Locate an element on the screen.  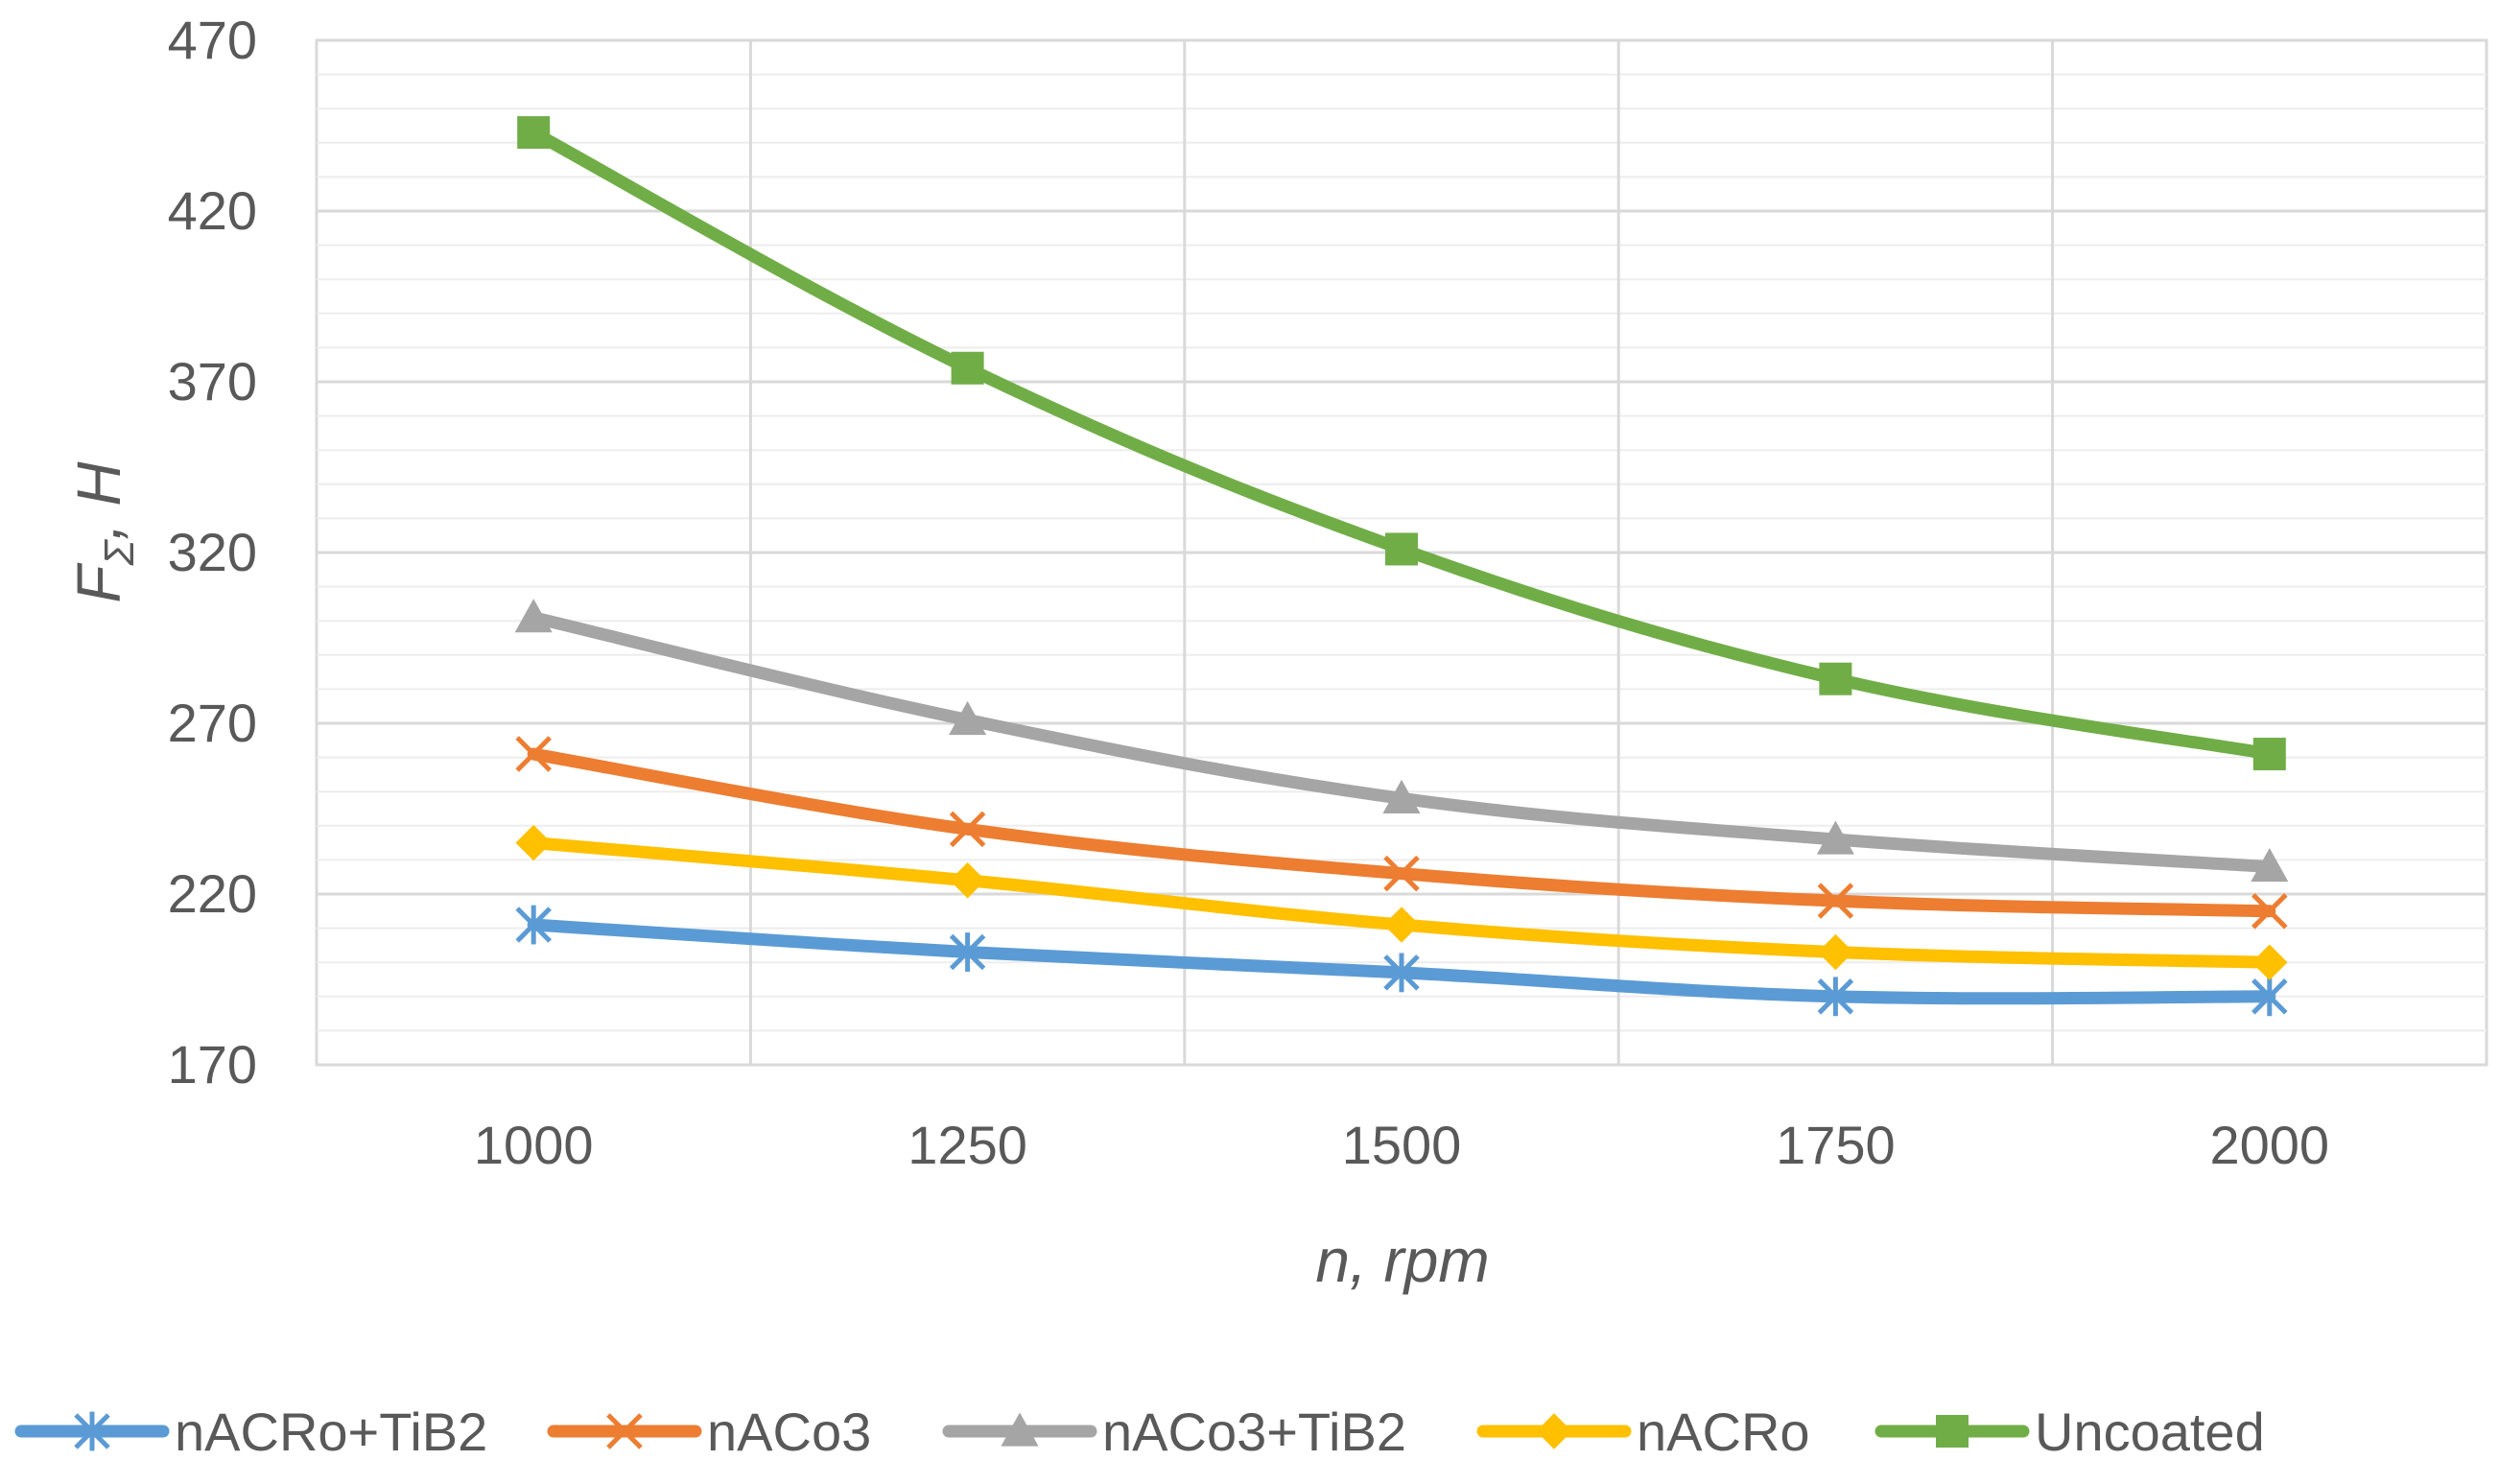
x-tick-label: 1500 is located at coordinates (1402, 1145).